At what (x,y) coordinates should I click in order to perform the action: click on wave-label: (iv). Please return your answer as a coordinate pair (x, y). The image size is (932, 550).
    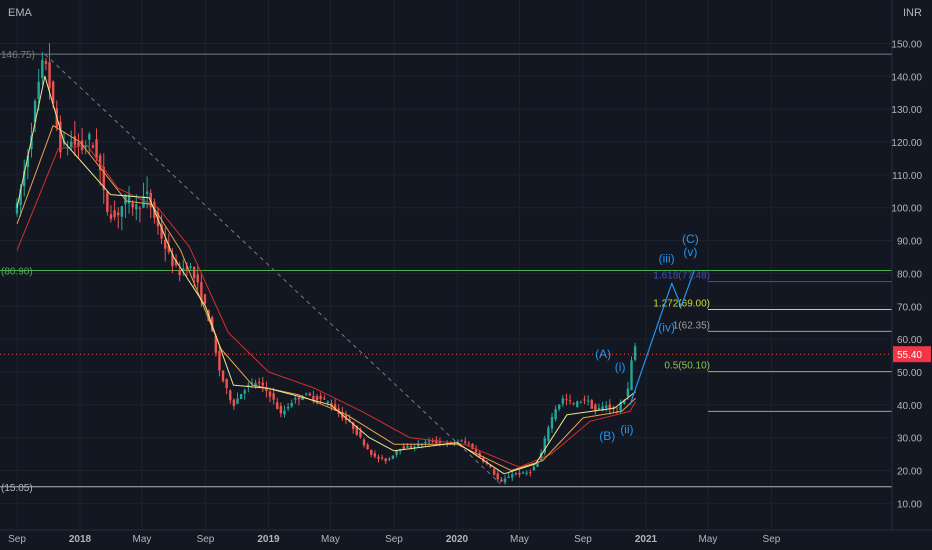
    Looking at the image, I should click on (666, 328).